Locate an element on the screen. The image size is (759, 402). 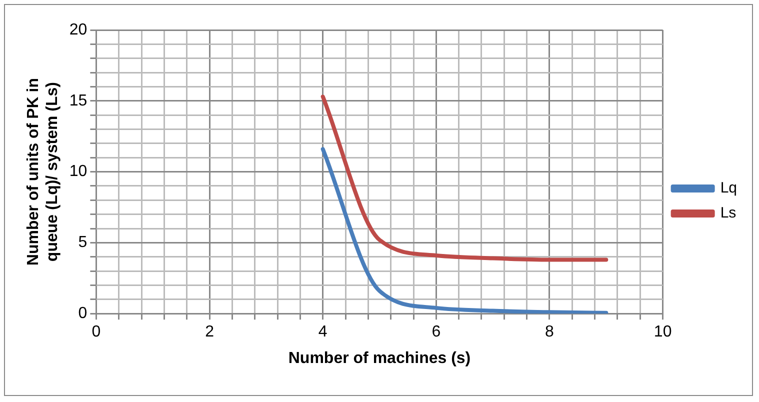
x-tick-label: 4 is located at coordinates (323, 332).